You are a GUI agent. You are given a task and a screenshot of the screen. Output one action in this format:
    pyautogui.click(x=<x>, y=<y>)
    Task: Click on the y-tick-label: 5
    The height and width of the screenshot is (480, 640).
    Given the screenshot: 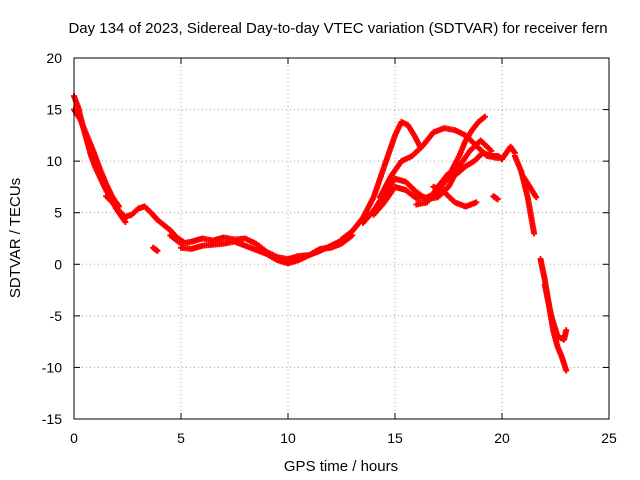 What is the action you would take?
    pyautogui.click(x=58, y=213)
    